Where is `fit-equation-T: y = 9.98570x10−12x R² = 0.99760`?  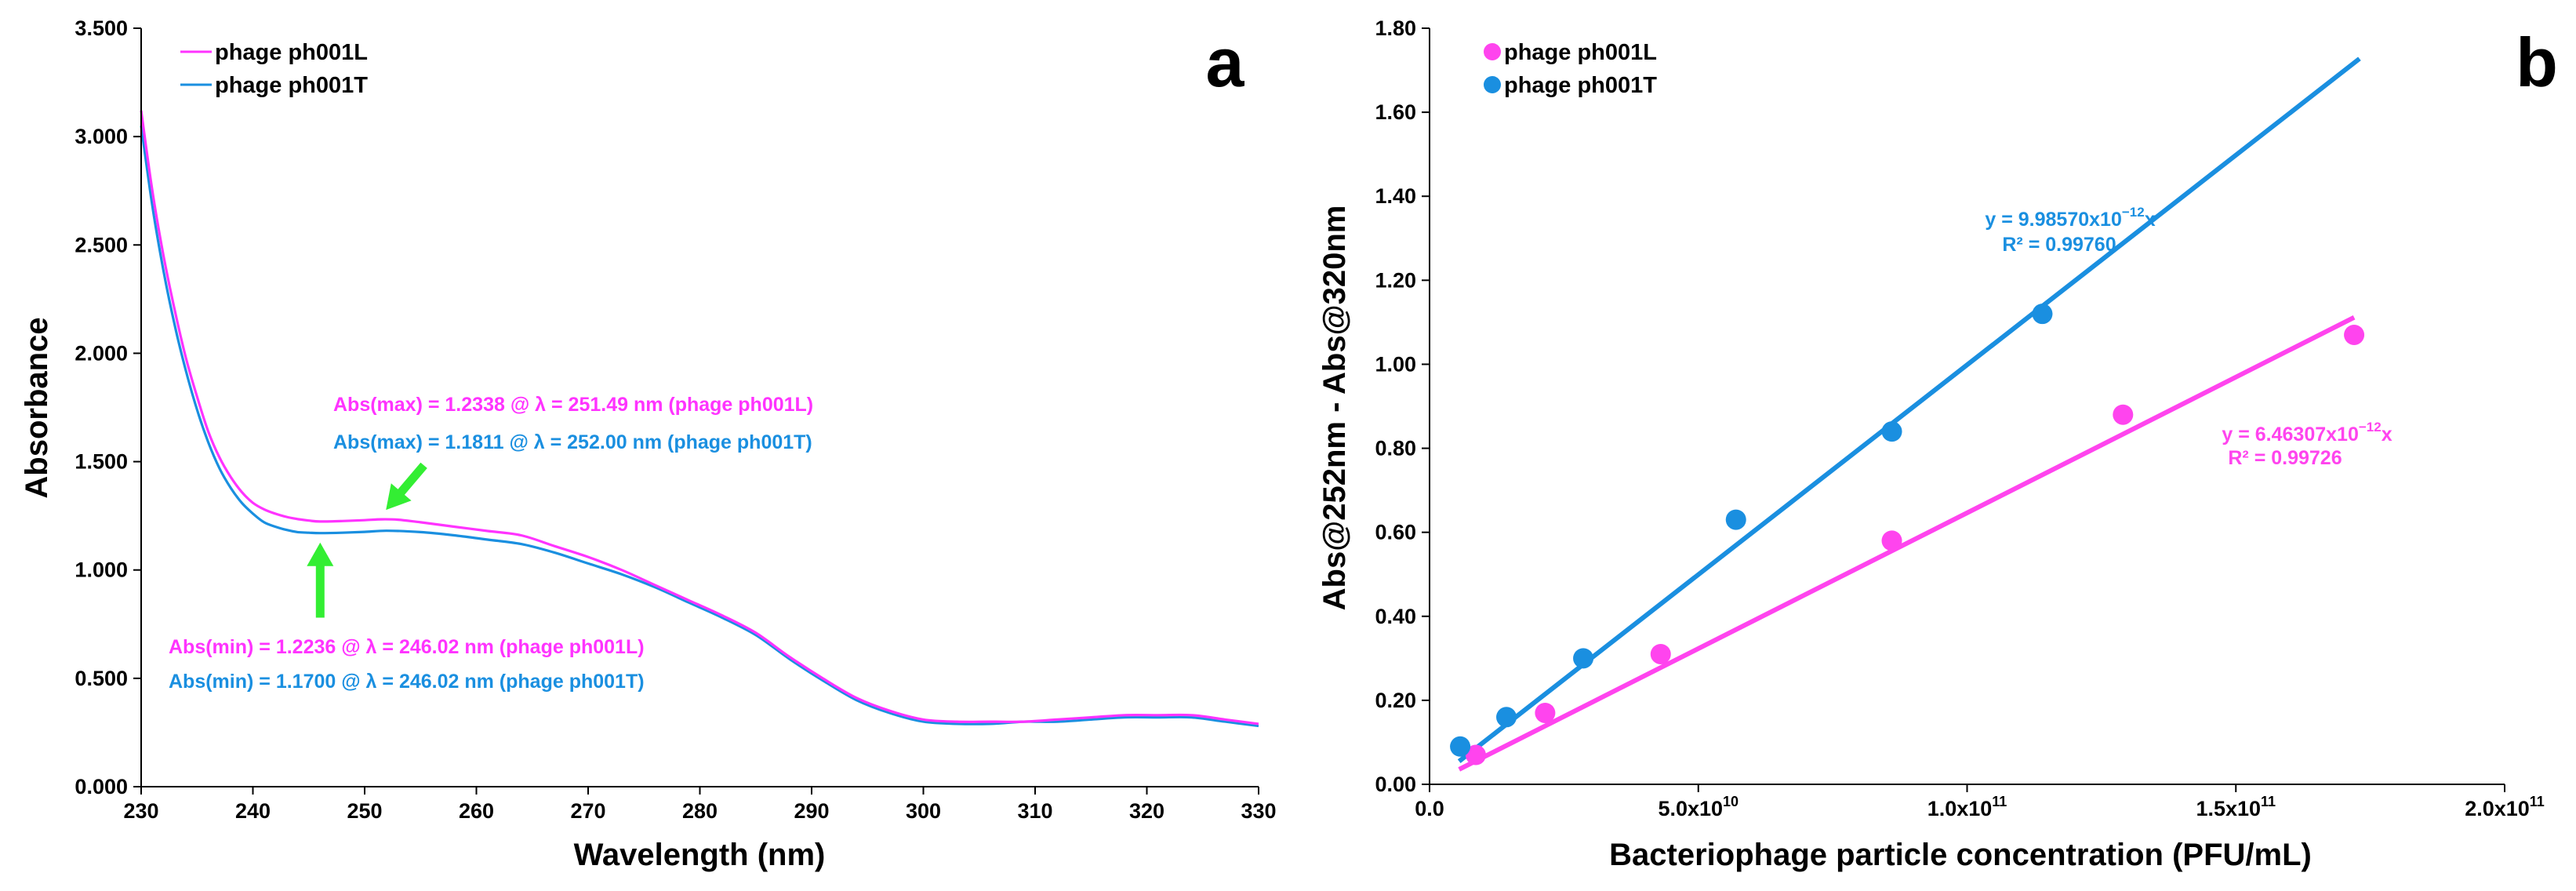
fit-equation-T: y = 9.98570x10−12x R² = 0.99760 is located at coordinates (2070, 230).